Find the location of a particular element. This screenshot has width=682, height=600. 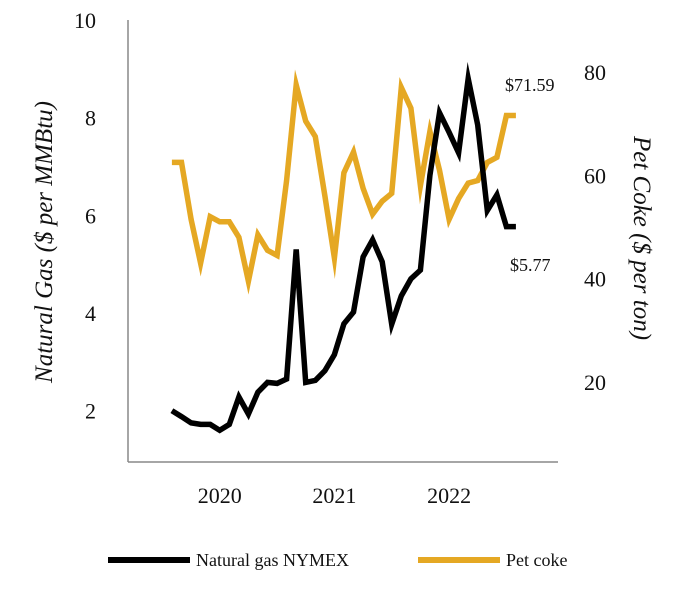

y-axis-right-label: Pet Coke ($ per ton) is located at coordinates (641, 237).